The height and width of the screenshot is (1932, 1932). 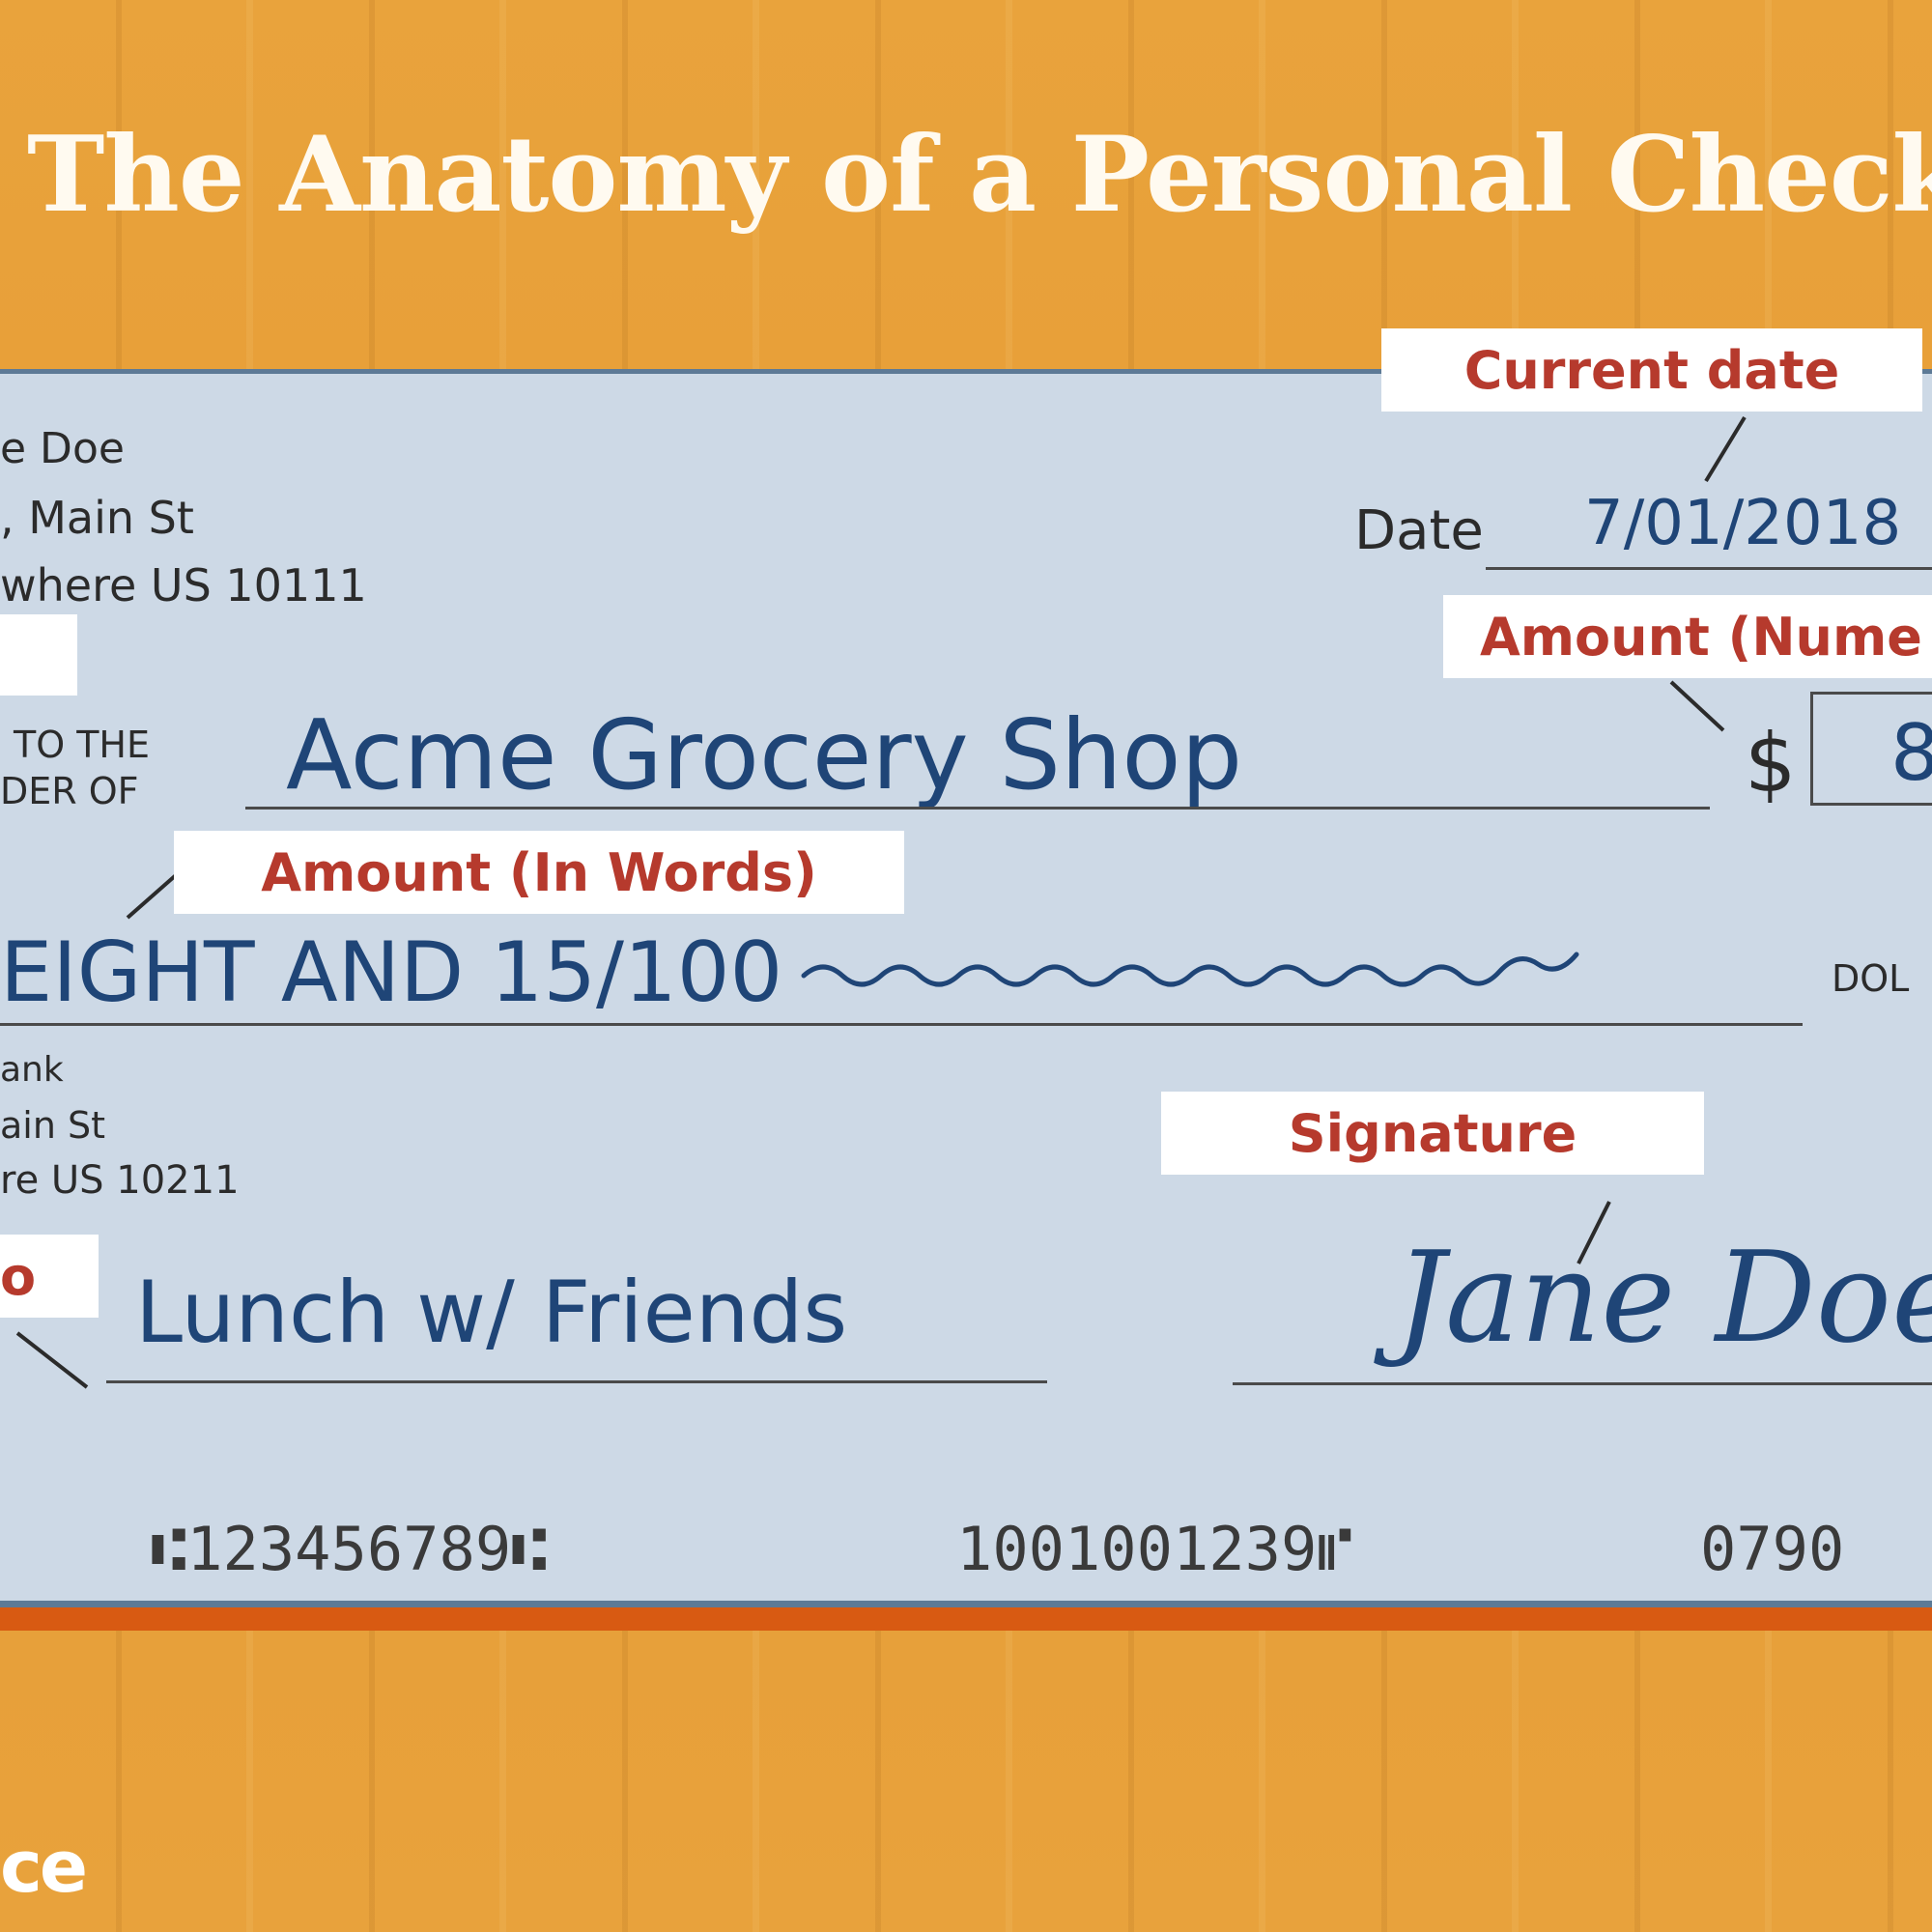 I want to click on check-number: 0790, so click(x=1772, y=1549).